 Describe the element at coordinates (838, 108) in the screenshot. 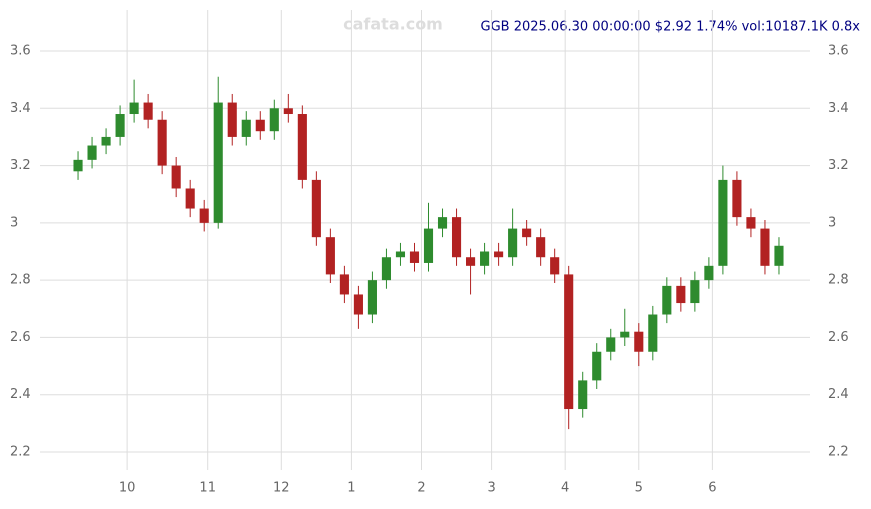

I see `y-tick-label-right: 3.4` at that location.